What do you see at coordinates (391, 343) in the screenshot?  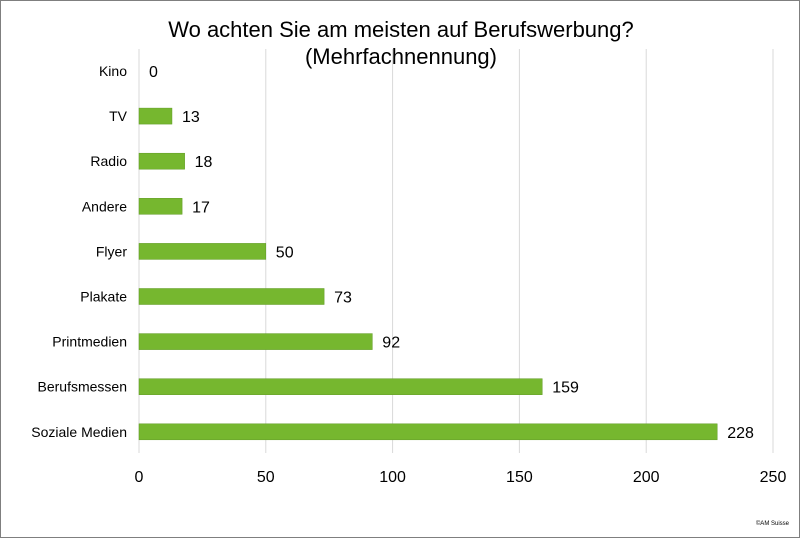 I see `data-label: 92` at bounding box center [391, 343].